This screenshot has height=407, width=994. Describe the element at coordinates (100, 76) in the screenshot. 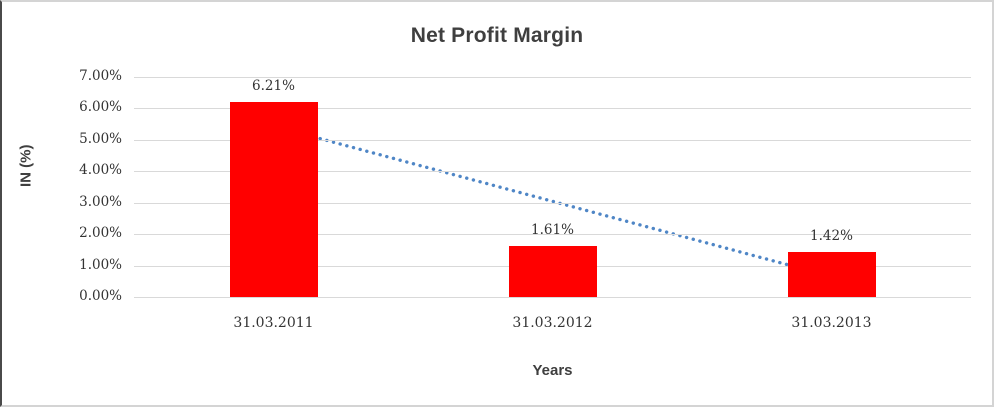

I see `y-tick-label: 7.00%` at that location.